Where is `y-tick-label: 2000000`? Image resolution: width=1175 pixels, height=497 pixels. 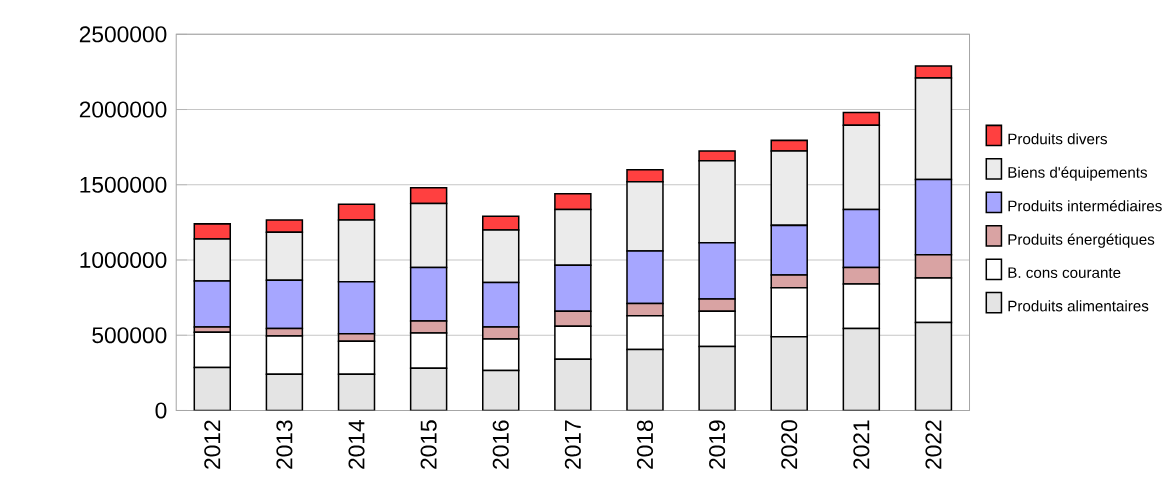 y-tick-label: 2000000 is located at coordinates (123, 109).